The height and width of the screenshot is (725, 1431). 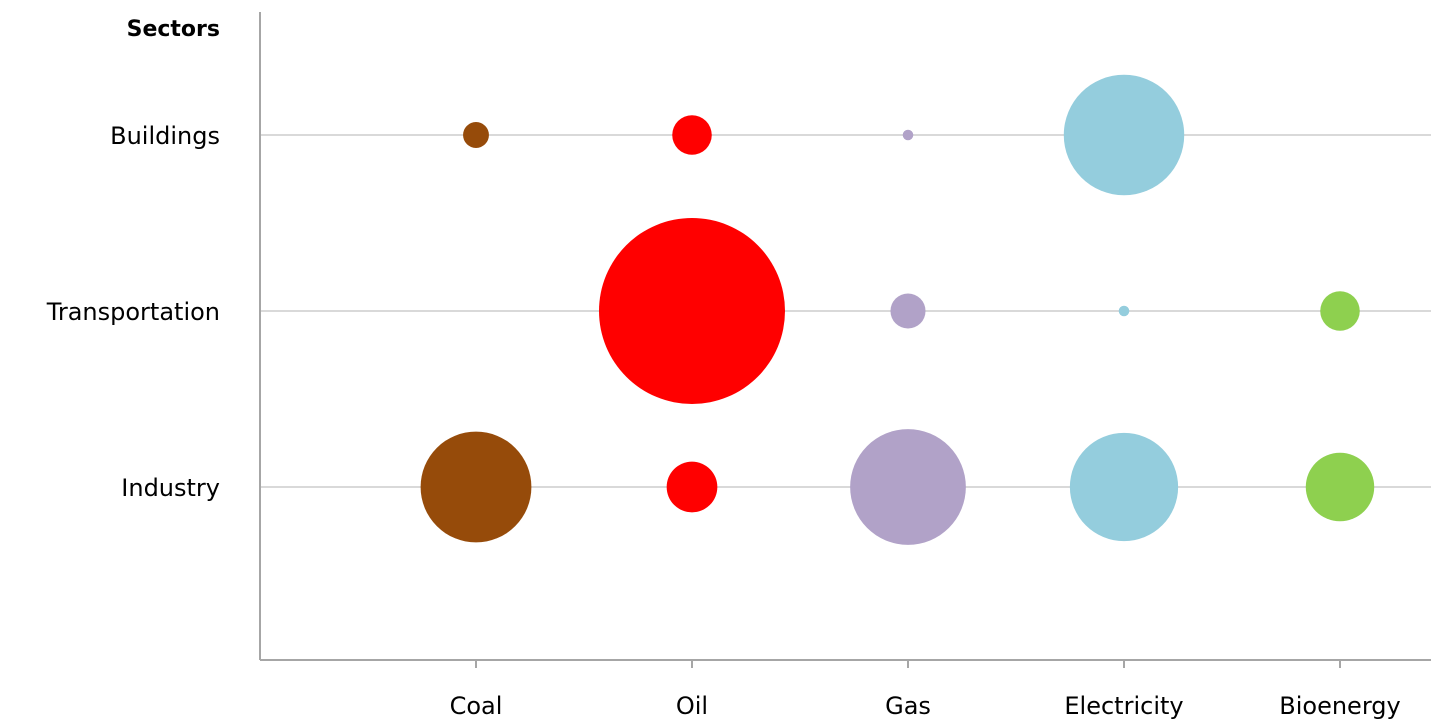 What do you see at coordinates (908, 664) in the screenshot?
I see `x-axis-ticks` at bounding box center [908, 664].